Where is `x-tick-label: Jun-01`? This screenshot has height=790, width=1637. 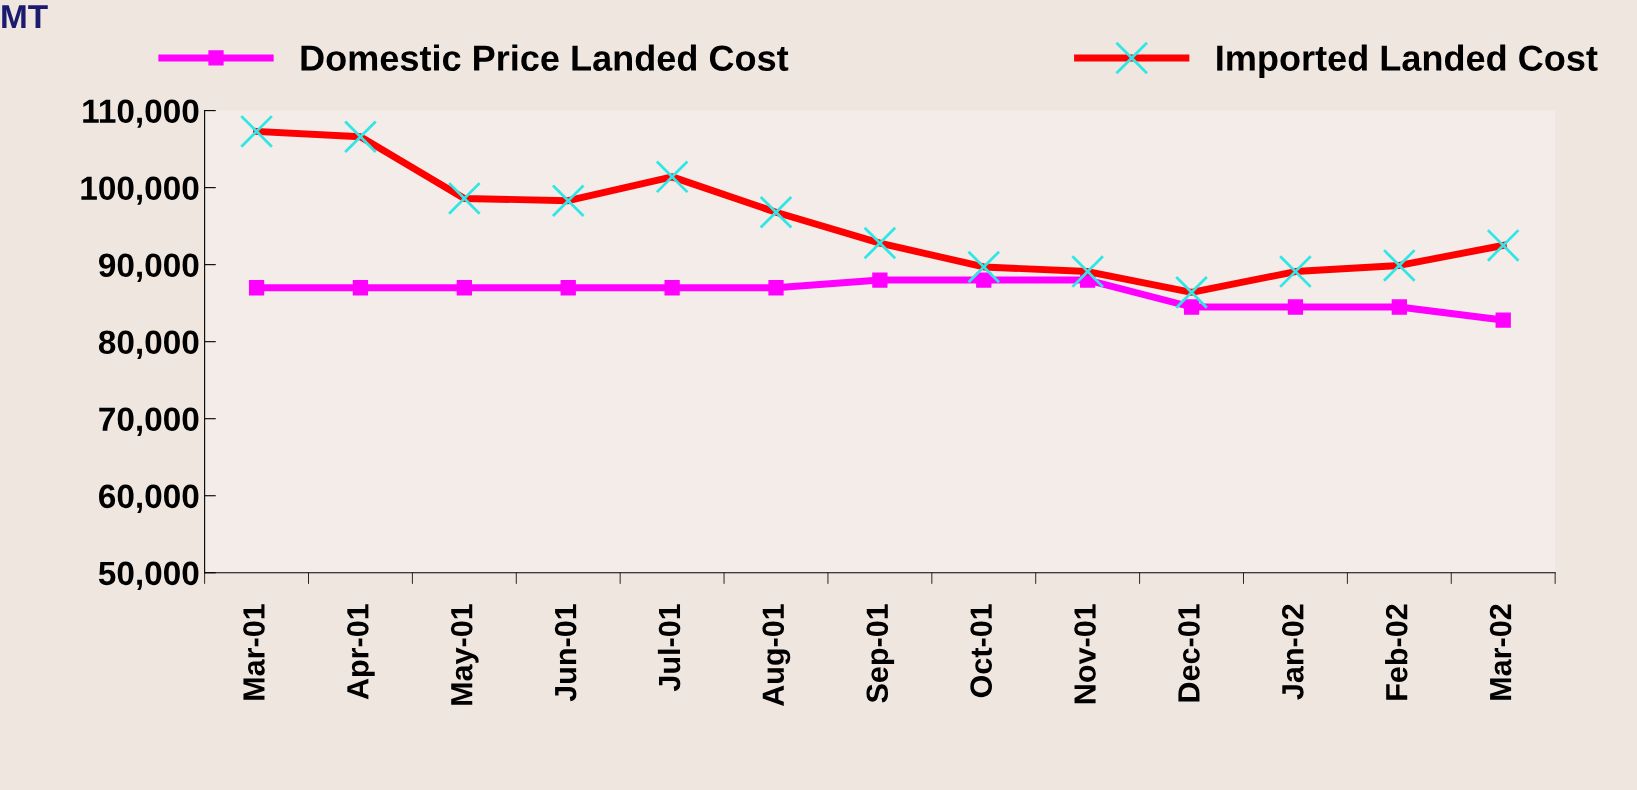 x-tick-label: Jun-01 is located at coordinates (565, 653).